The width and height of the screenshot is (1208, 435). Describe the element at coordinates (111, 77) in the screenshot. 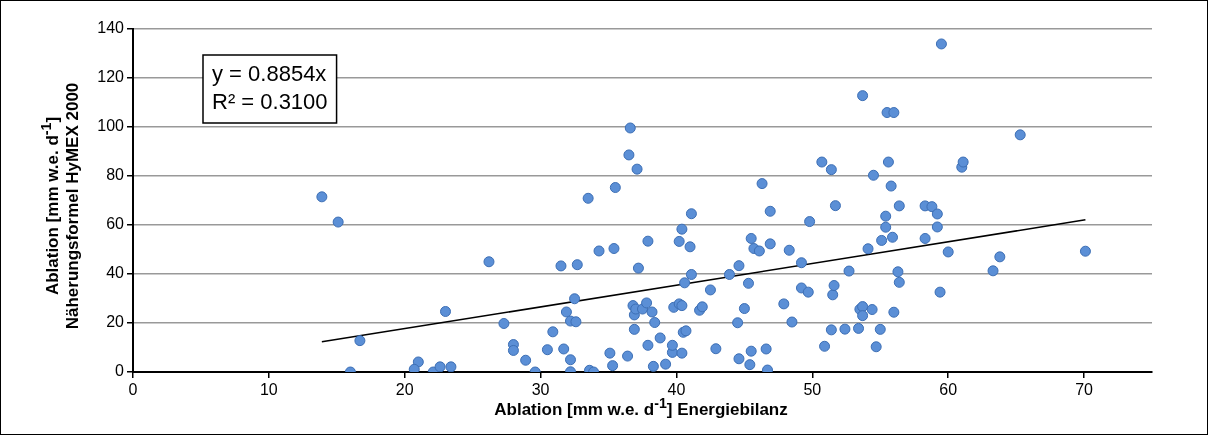

I see `y-tick-label: 120` at that location.